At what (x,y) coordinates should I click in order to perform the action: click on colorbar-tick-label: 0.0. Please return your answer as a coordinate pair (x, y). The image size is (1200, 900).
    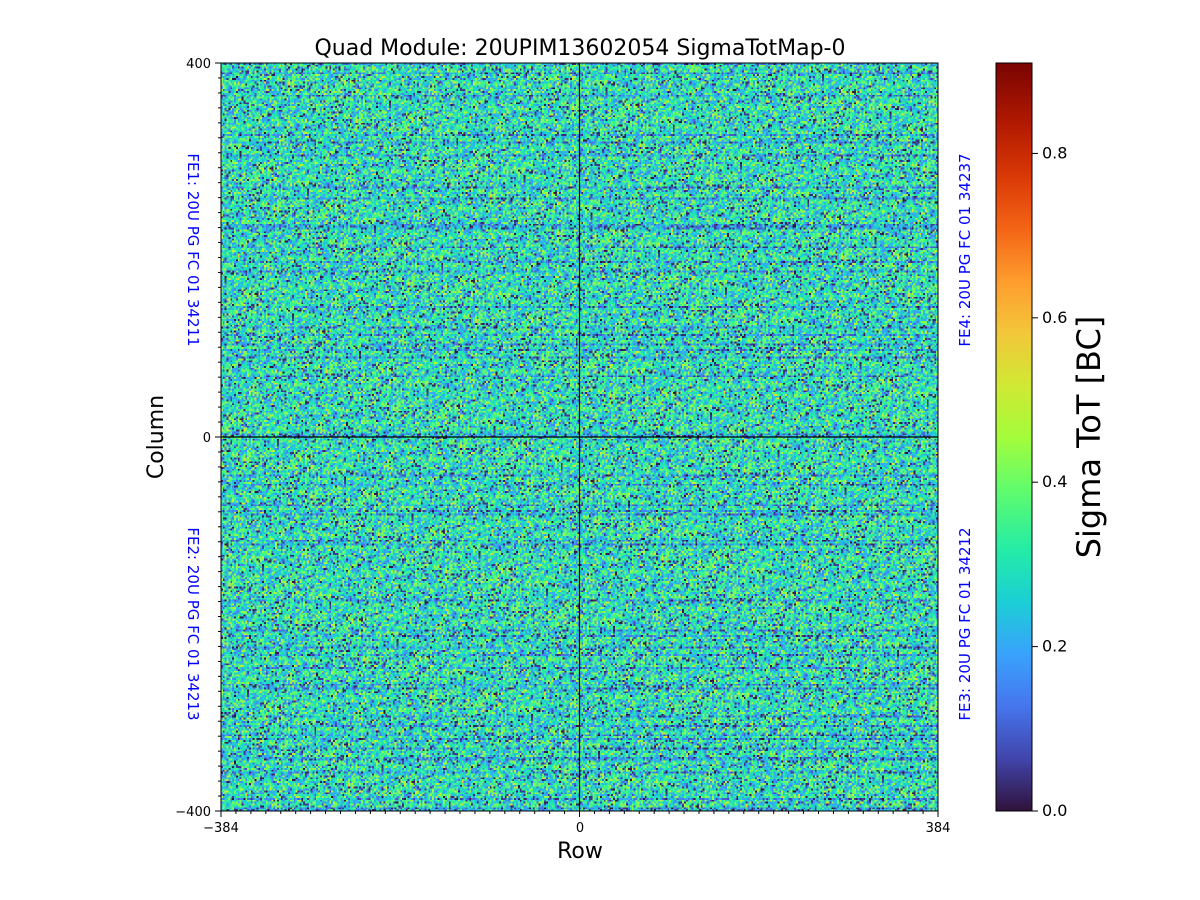
    Looking at the image, I should click on (1054, 810).